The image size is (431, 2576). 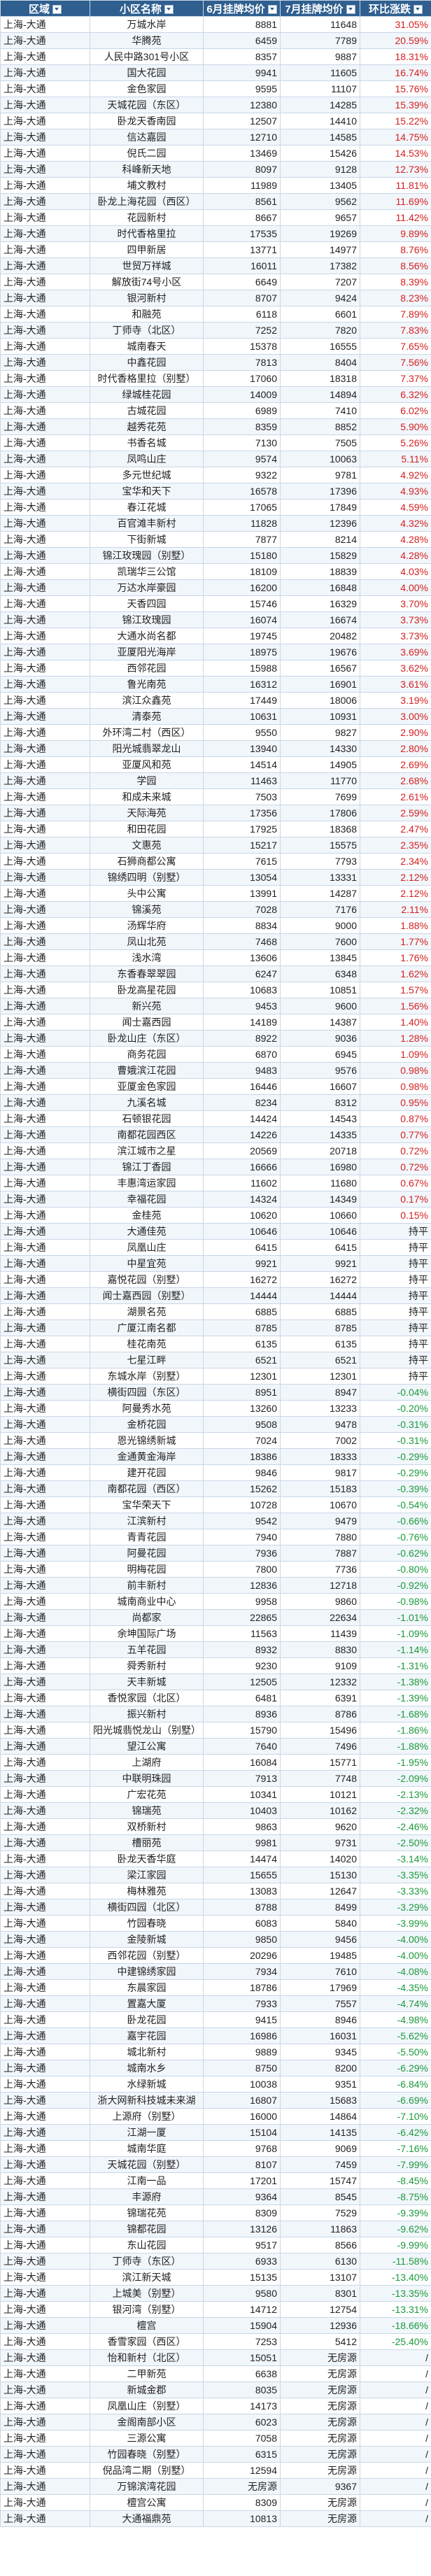 What do you see at coordinates (320, 539) in the screenshot?
I see `cell-july-price: 8214` at bounding box center [320, 539].